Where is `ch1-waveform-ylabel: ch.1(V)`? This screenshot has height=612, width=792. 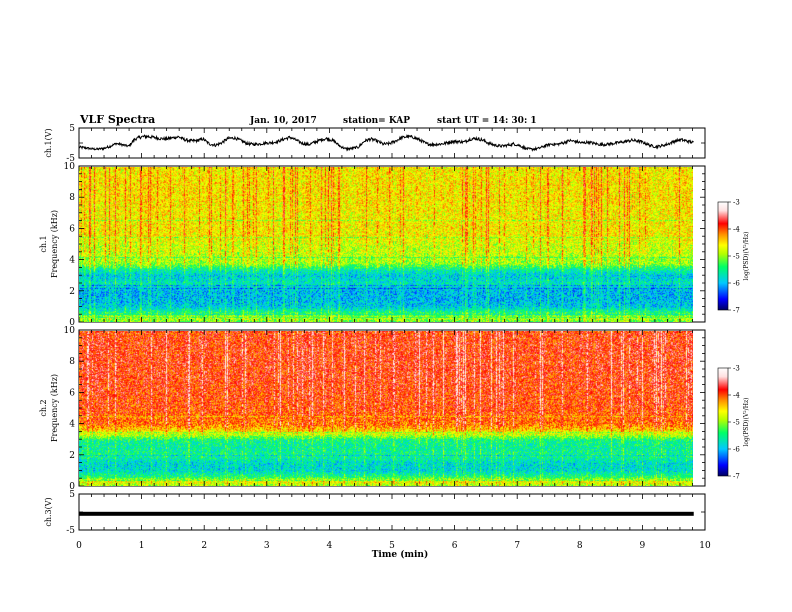 ch1-waveform-ylabel: ch.1(V) is located at coordinates (48, 142).